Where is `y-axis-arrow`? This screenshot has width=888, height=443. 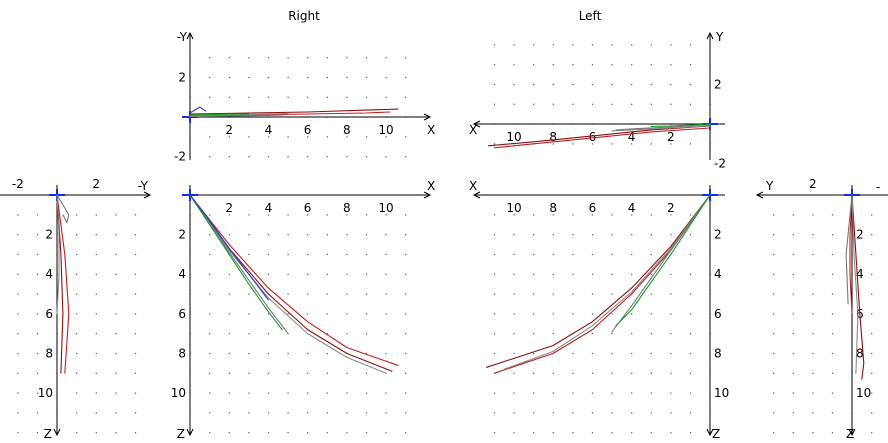 y-axis-arrow is located at coordinates (57, 432).